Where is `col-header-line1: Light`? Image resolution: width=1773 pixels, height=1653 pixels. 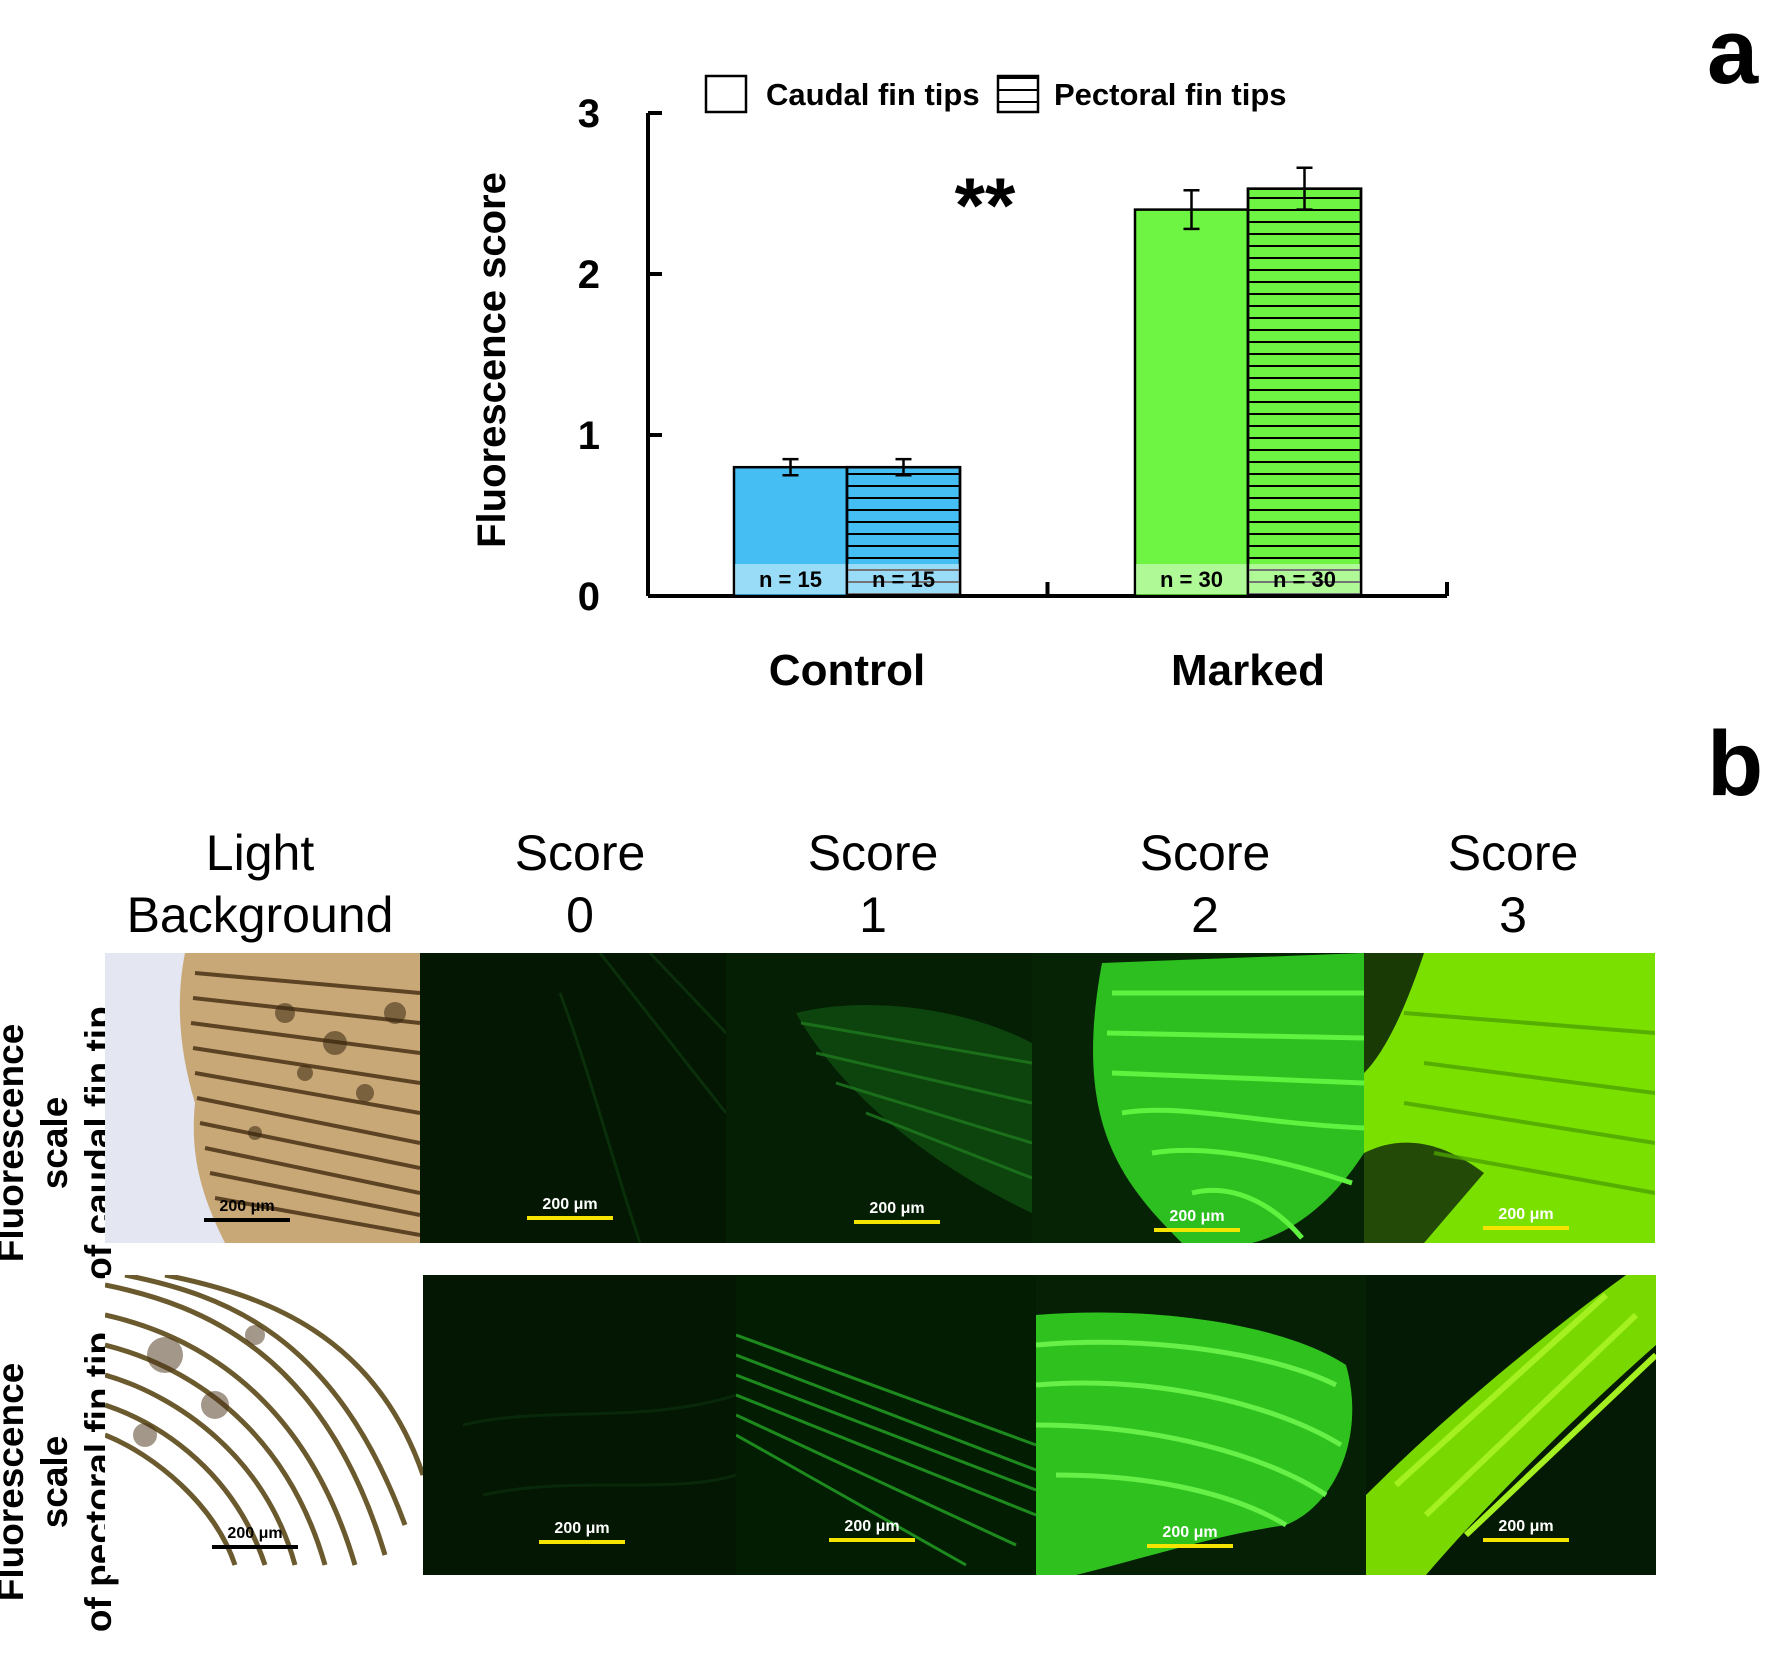 col-header-line1: Light is located at coordinates (260, 853).